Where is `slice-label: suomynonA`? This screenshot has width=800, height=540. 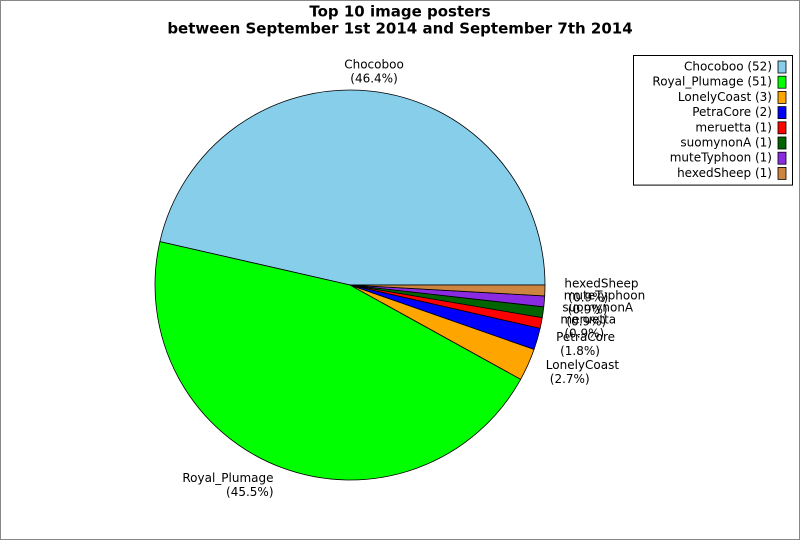 slice-label: suomynonA is located at coordinates (598, 307).